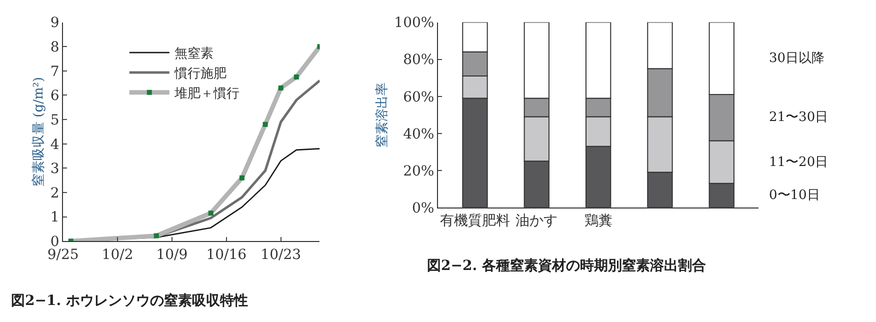 Image resolution: width=876 pixels, height=322 pixels. What do you see at coordinates (55, 23) in the screenshot?
I see `y-tick-label: 9` at bounding box center [55, 23].